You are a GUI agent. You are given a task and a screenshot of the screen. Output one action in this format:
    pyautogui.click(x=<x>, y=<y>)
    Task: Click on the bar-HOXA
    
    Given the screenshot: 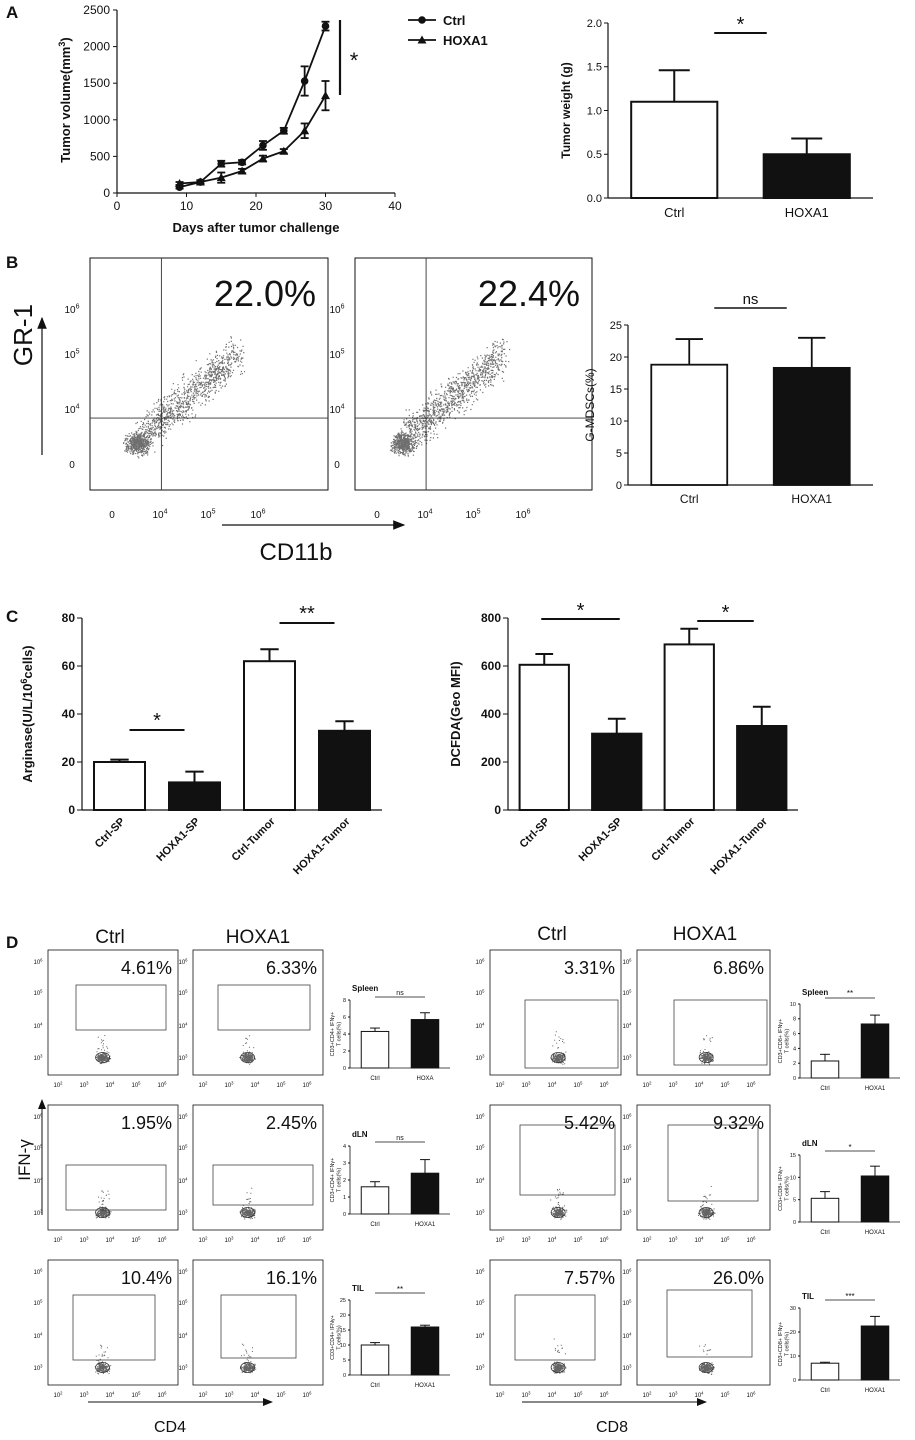 What is the action you would take?
    pyautogui.click(x=425, y=1044)
    